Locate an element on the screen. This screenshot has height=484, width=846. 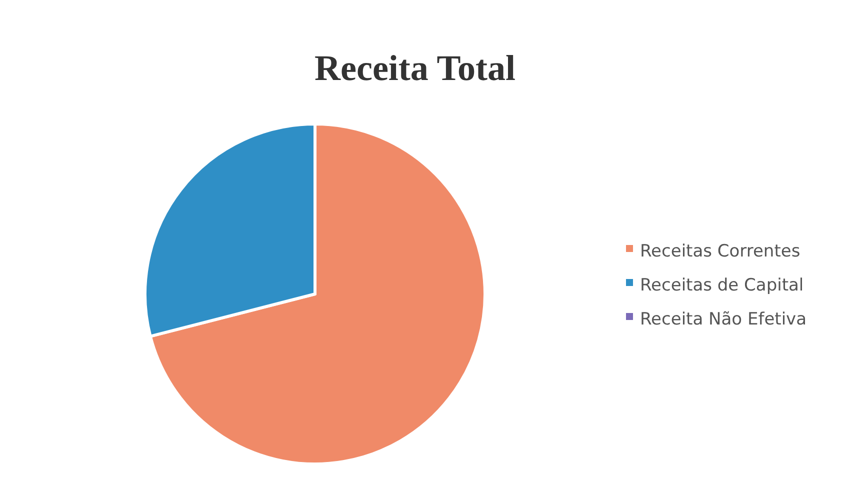
legend-label: Receitas de Capital is located at coordinates (722, 286).